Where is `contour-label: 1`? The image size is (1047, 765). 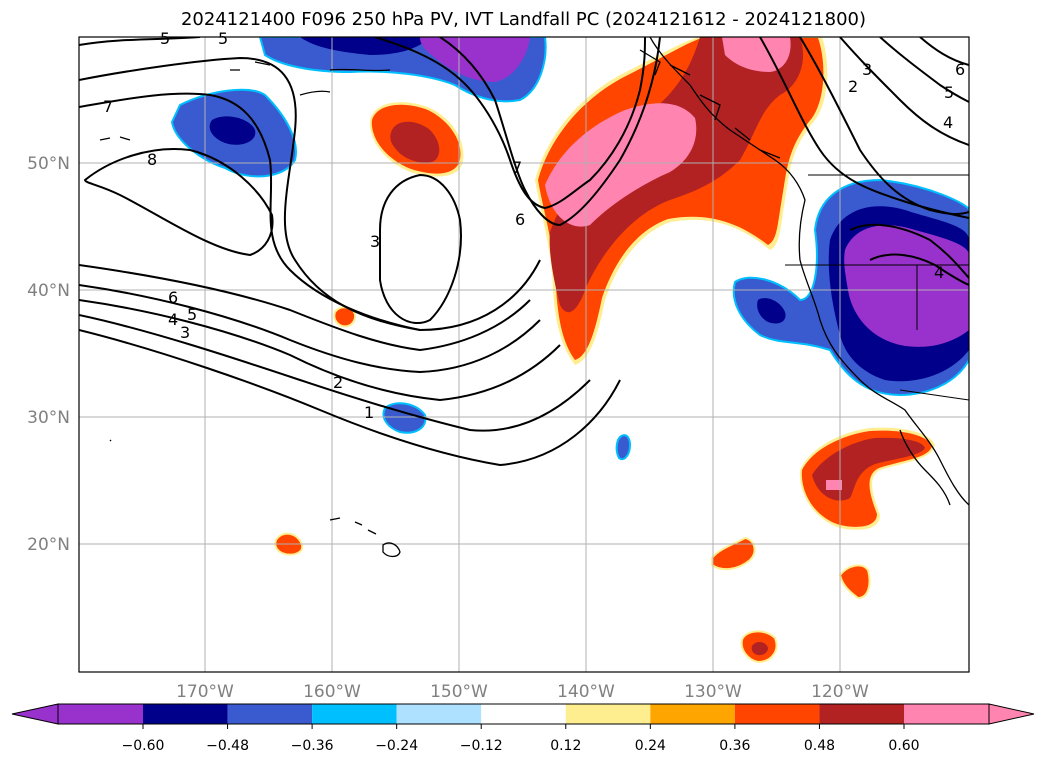
contour-label: 1 is located at coordinates (369, 412).